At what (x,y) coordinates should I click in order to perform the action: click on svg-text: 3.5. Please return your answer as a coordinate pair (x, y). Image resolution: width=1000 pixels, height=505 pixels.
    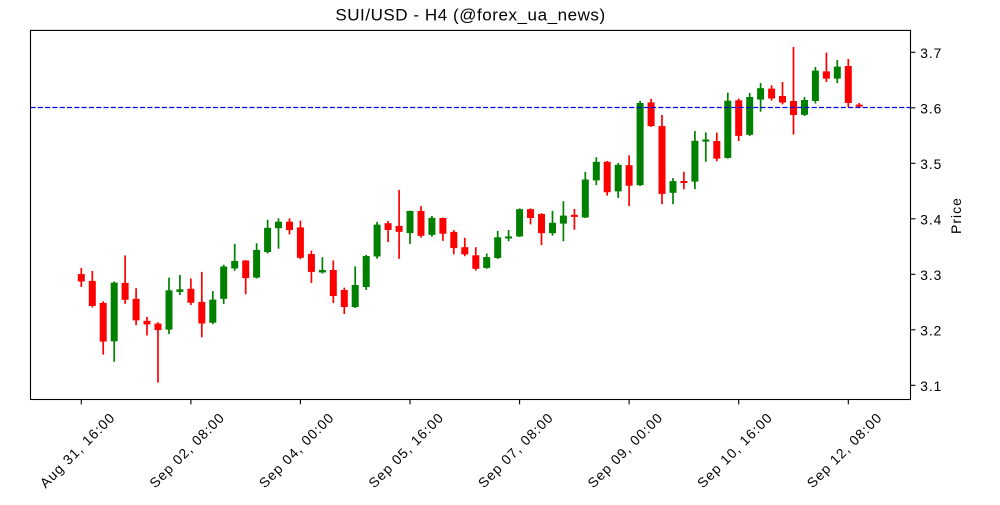
    Looking at the image, I should click on (931, 164).